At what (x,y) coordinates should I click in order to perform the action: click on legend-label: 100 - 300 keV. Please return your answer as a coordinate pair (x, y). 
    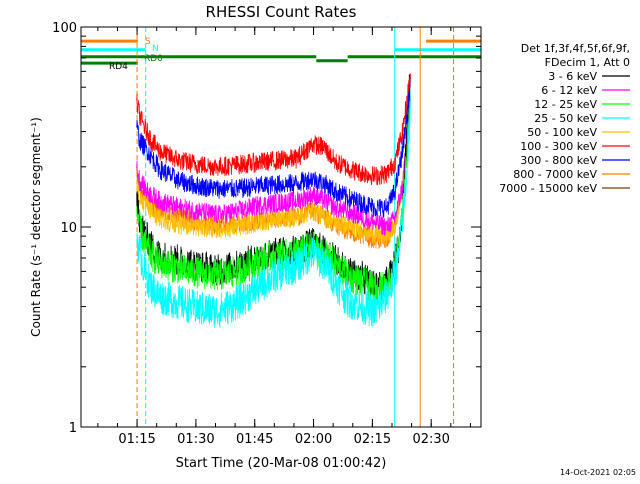
    Looking at the image, I should click on (558, 146).